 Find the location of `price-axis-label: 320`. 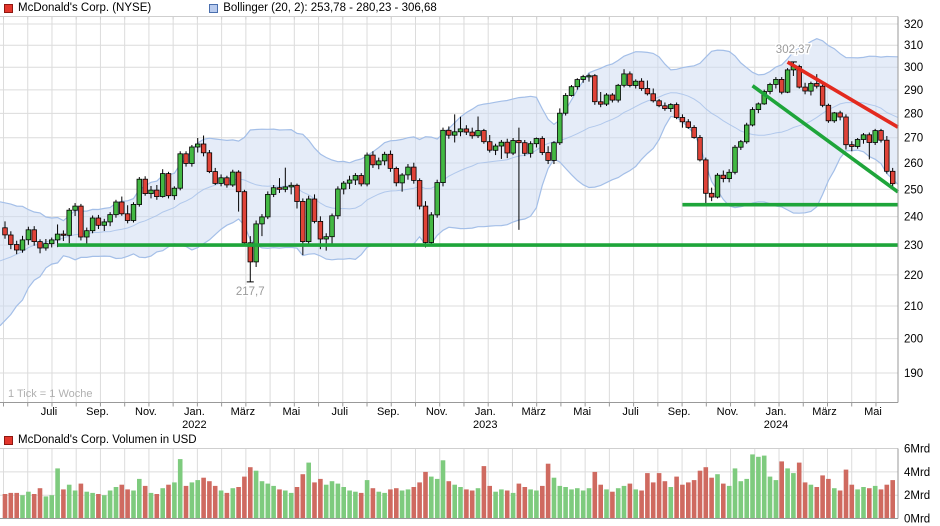

price-axis-label: 320 is located at coordinates (913, 25).